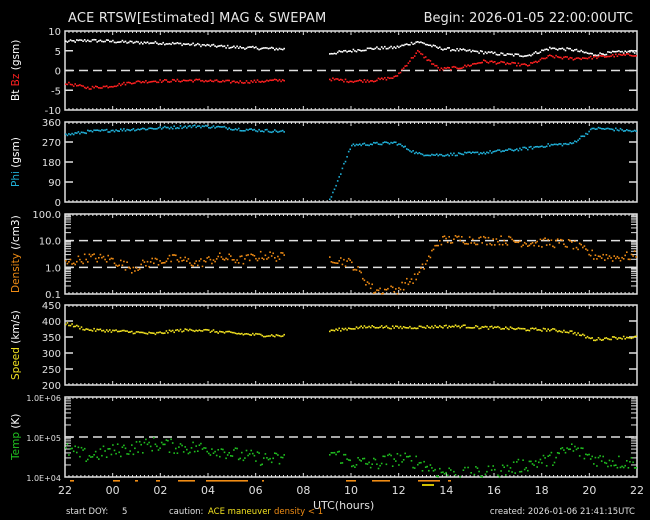 The image size is (650, 520). Describe the element at coordinates (53, 295) in the screenshot. I see `y-tick-label: 0.1` at that location.